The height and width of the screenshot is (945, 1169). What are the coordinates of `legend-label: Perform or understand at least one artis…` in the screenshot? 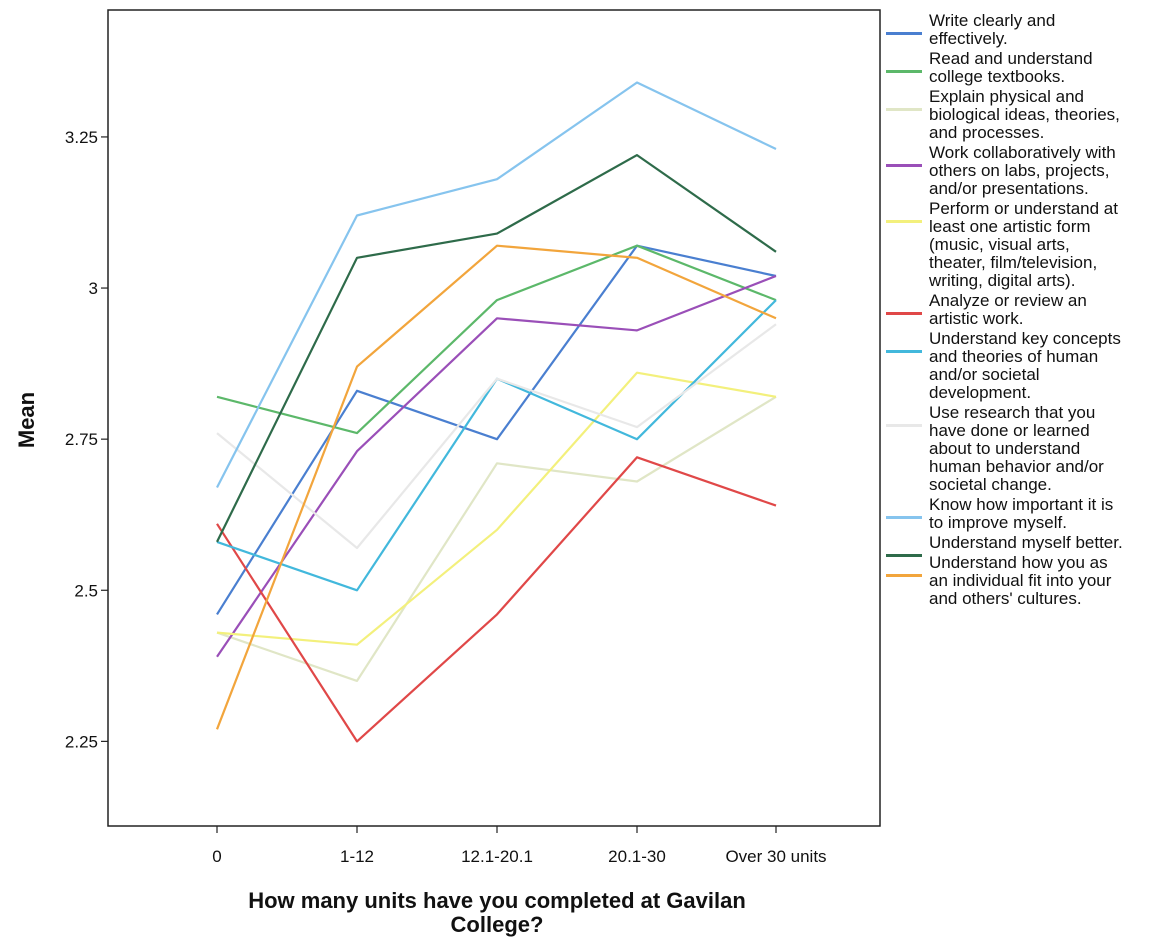 It's located at (1023, 244).